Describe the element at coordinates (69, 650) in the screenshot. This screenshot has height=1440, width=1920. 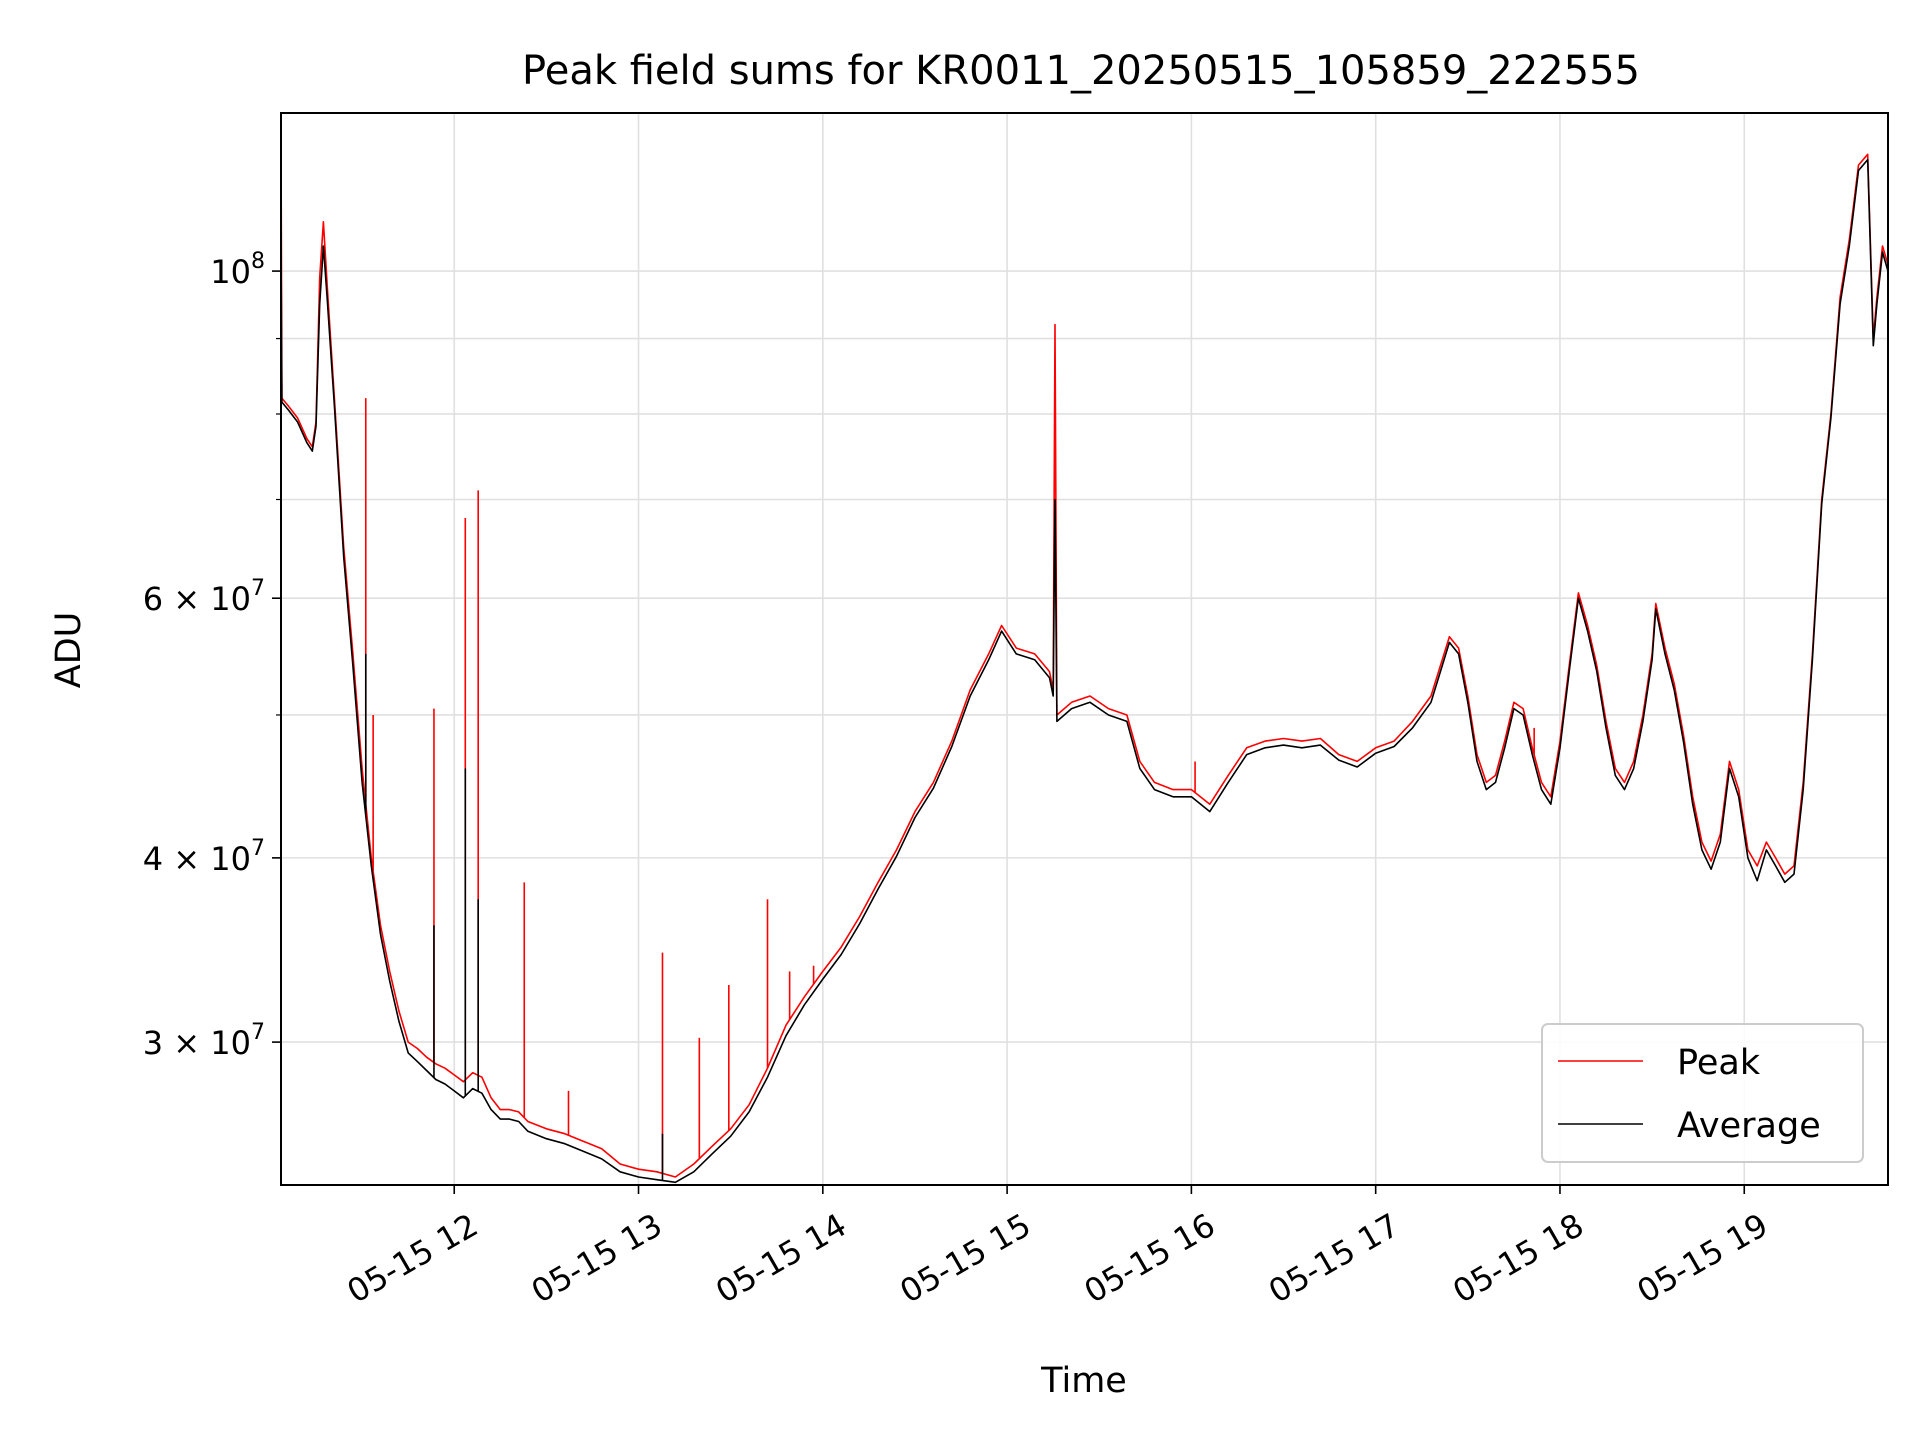
I see `y-axis-label: ADU` at that location.